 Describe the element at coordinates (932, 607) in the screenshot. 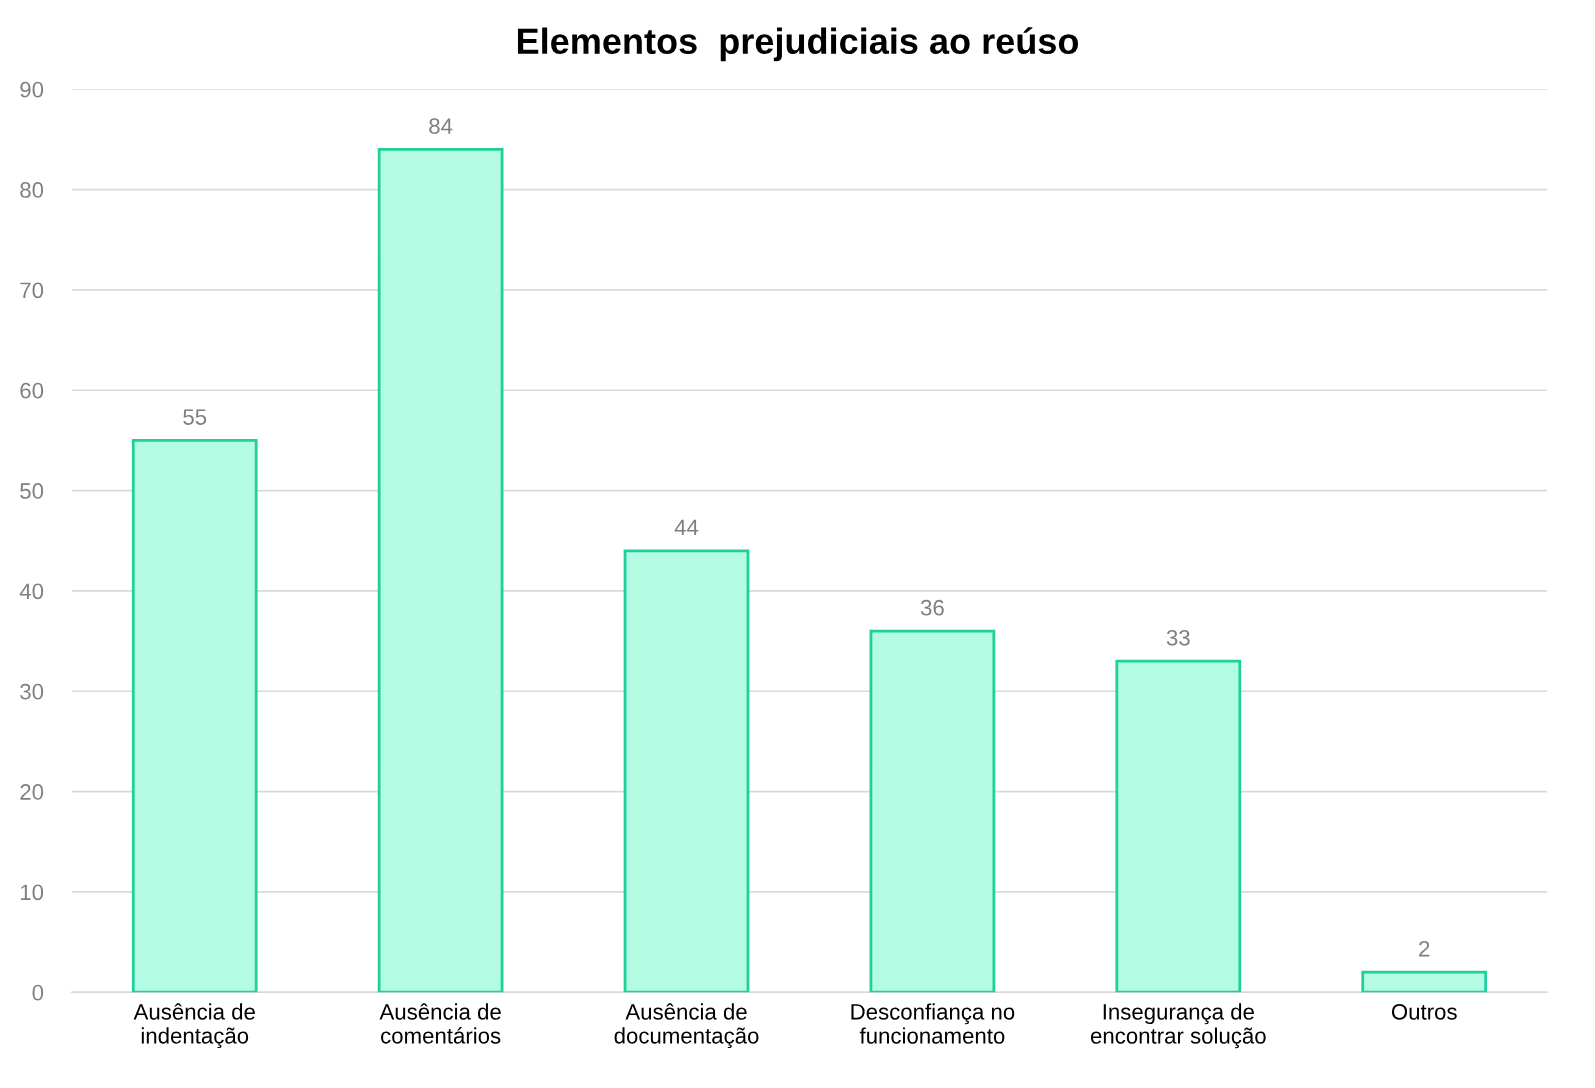

I see `data-label: 36` at that location.